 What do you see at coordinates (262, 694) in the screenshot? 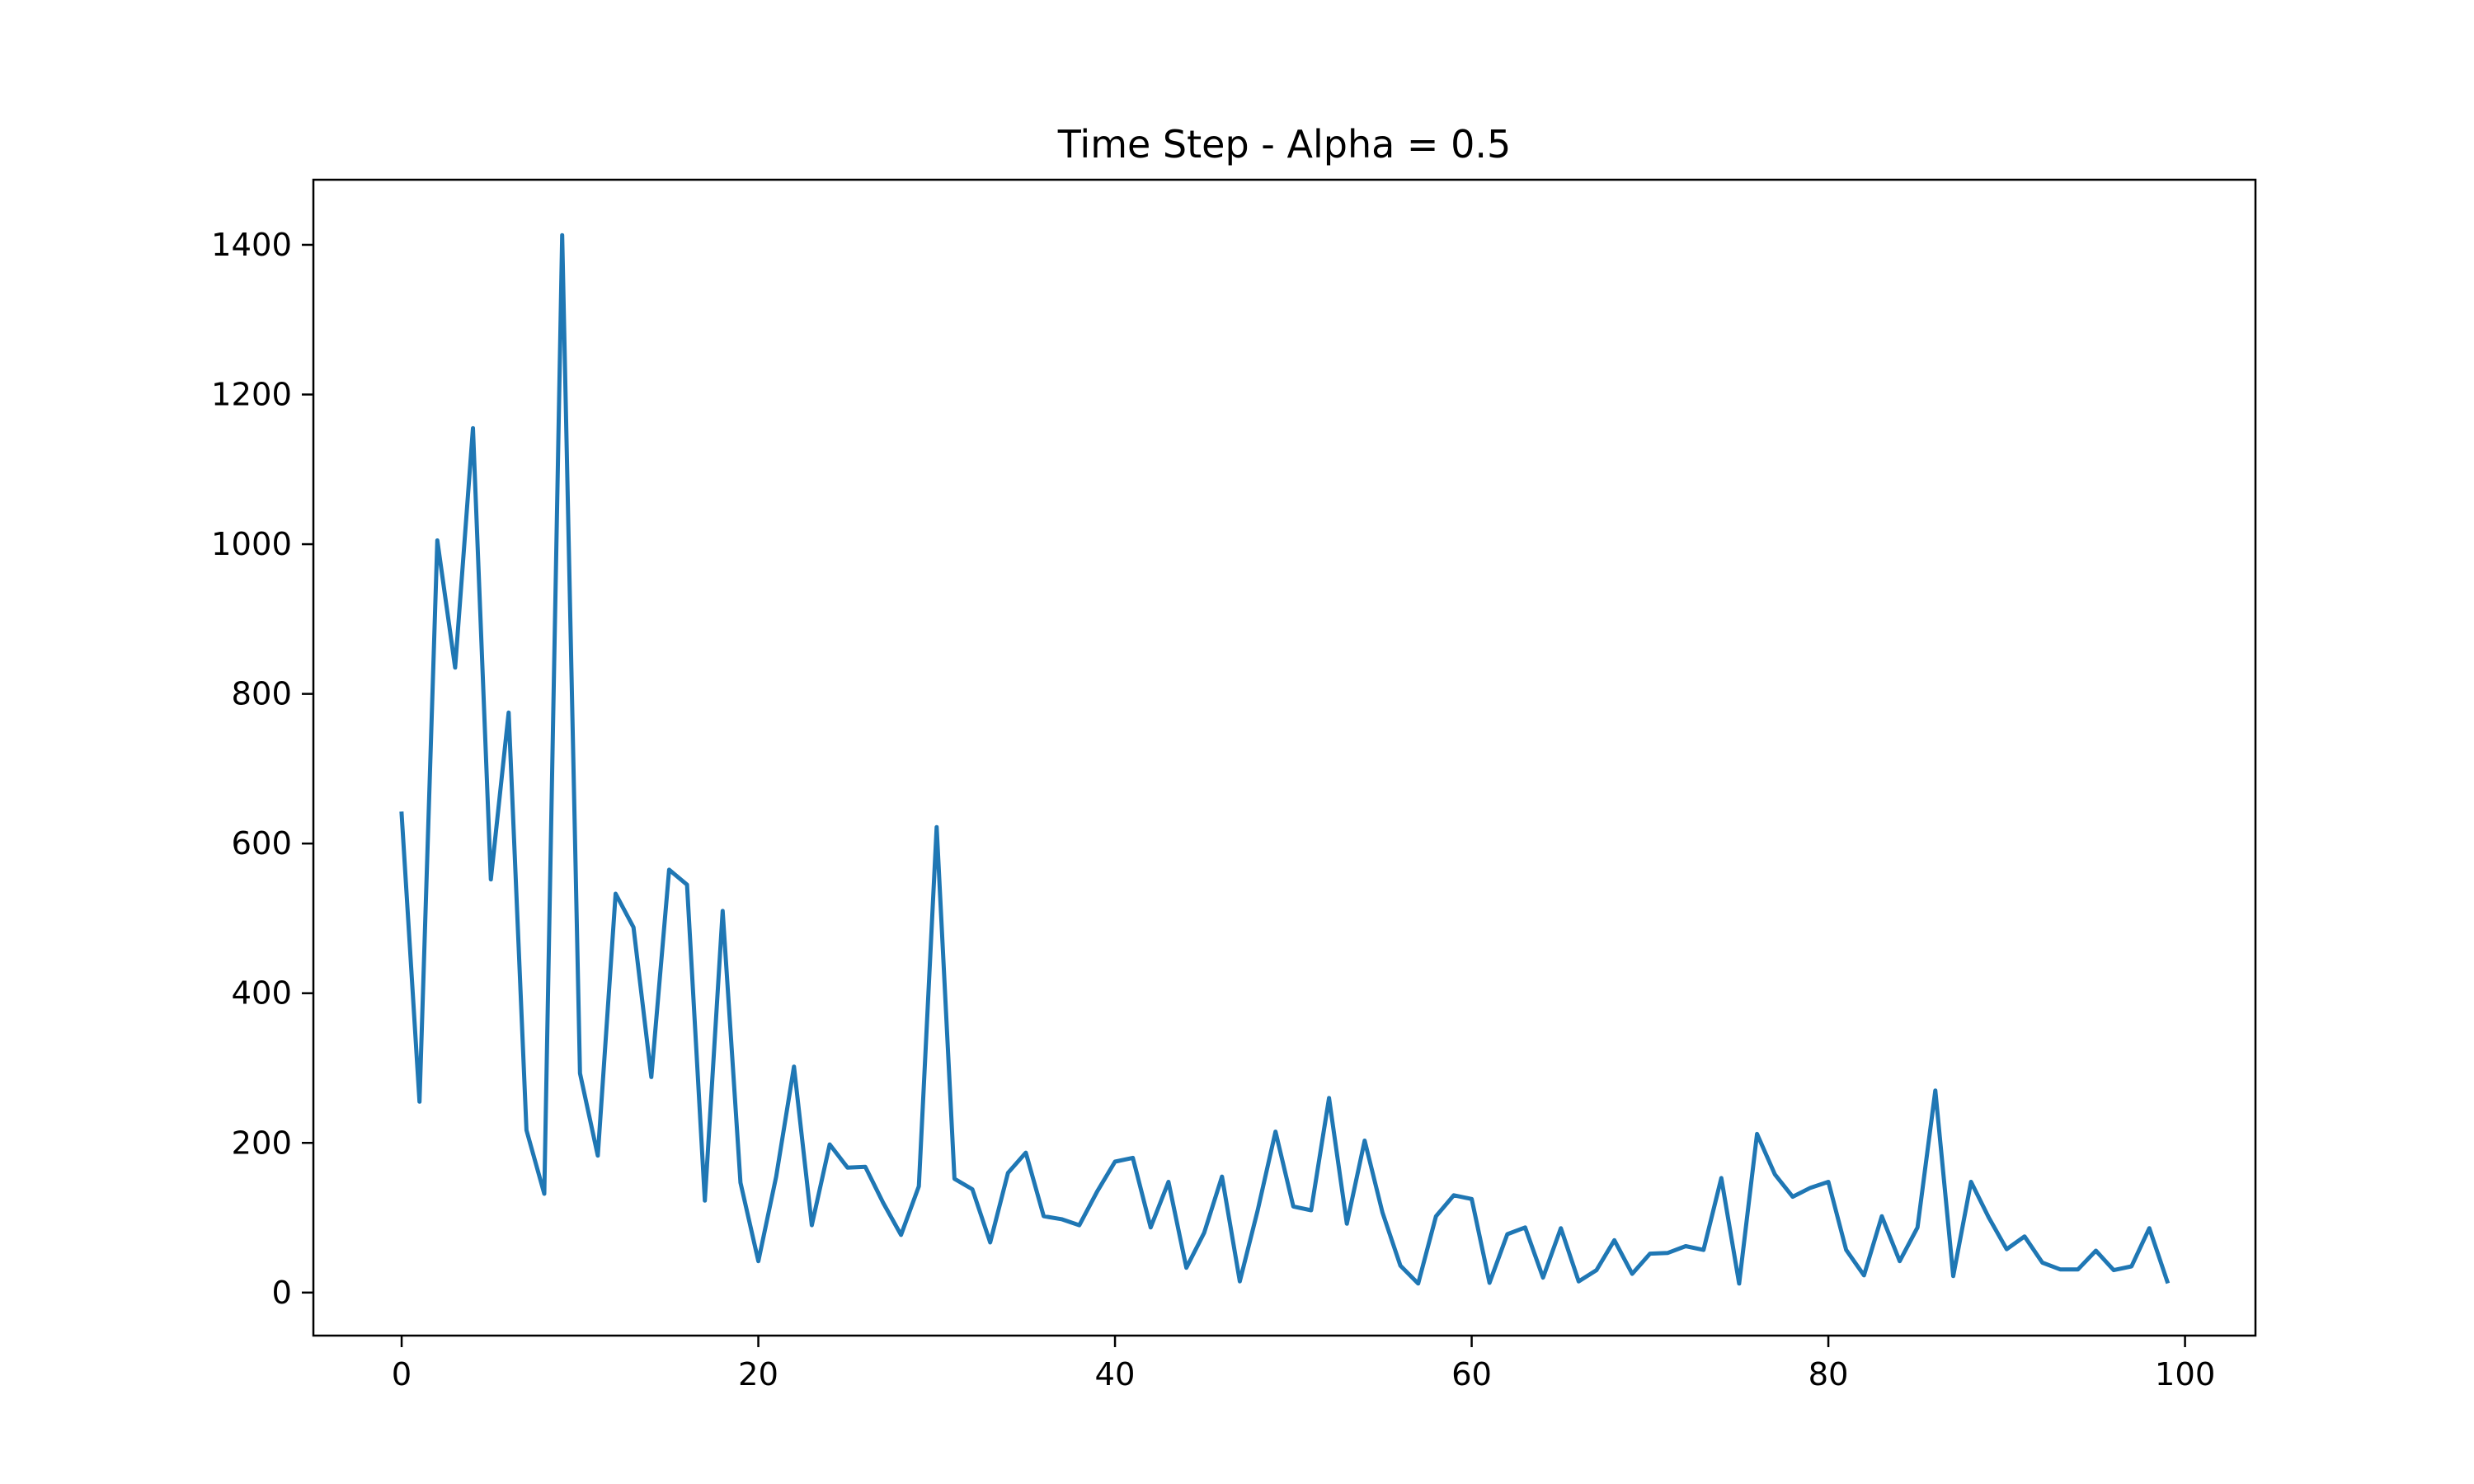
I see `y-tick-label: 800` at bounding box center [262, 694].